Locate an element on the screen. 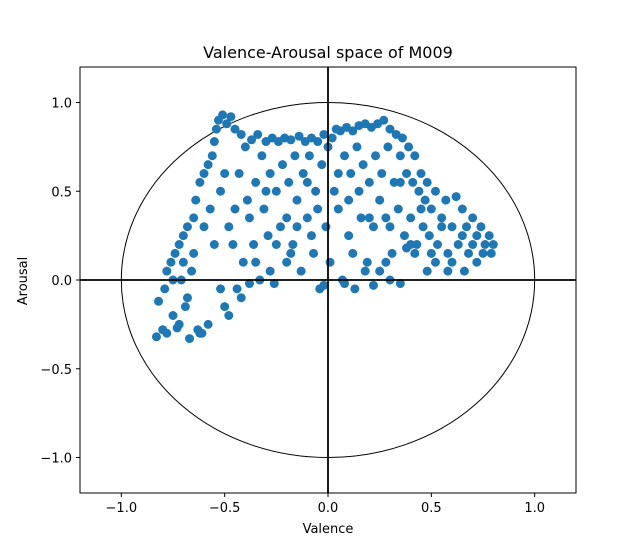 The height and width of the screenshot is (559, 640). y-tick-label: −1.0 is located at coordinates (56, 459).